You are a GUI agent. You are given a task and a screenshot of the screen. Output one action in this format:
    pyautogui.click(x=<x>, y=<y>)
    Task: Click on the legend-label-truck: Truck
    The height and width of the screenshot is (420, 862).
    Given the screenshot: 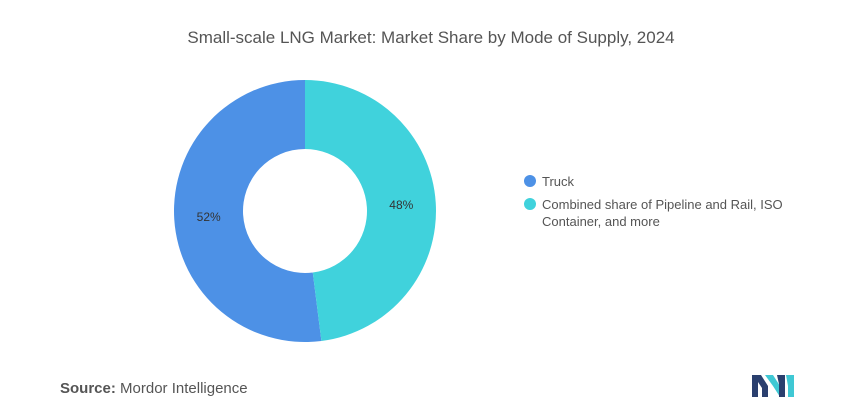 What is the action you would take?
    pyautogui.click(x=558, y=181)
    